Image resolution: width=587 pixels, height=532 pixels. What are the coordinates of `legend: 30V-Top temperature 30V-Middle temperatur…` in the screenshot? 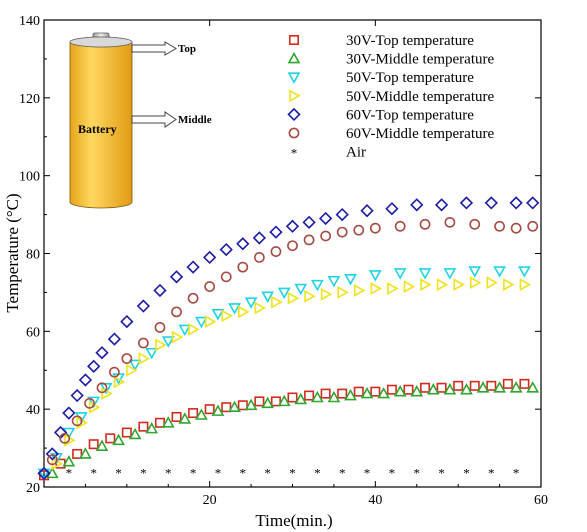 It's located at (390, 97).